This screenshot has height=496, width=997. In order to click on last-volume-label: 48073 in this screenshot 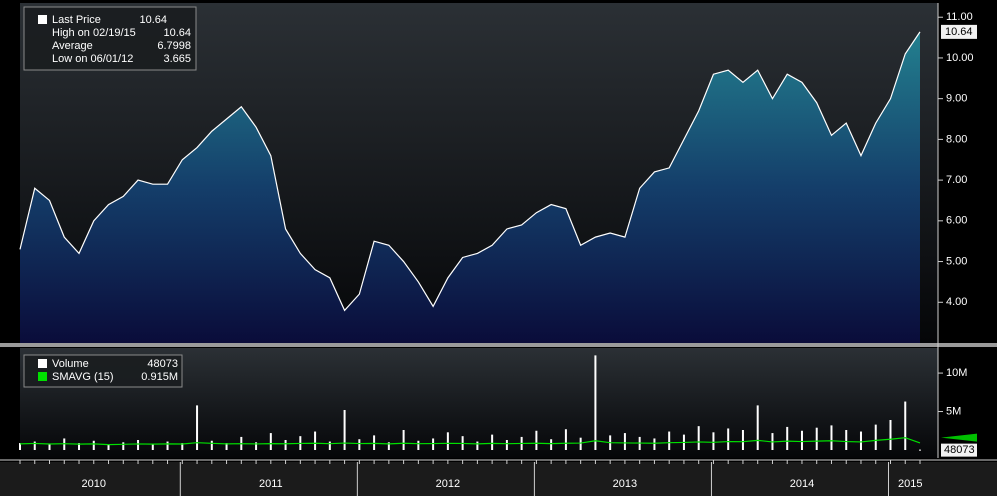, I will do `click(959, 450)`.